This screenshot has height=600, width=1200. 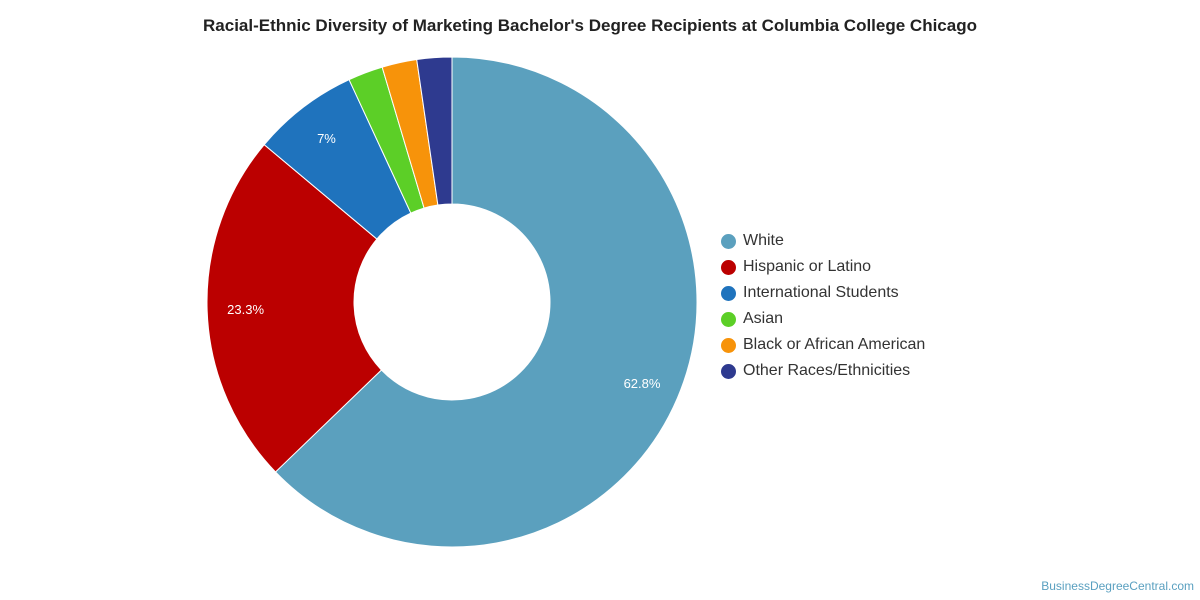 I want to click on legend-item: Other Races/Ethnicities, so click(x=823, y=371).